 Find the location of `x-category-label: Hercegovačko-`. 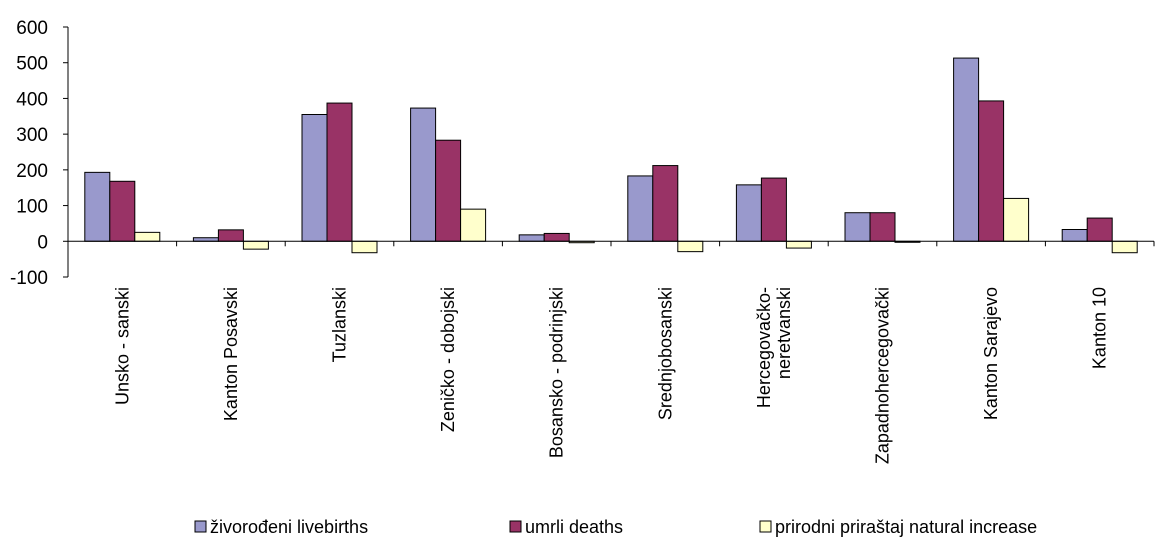

x-category-label: Hercegovačko- is located at coordinates (764, 347).